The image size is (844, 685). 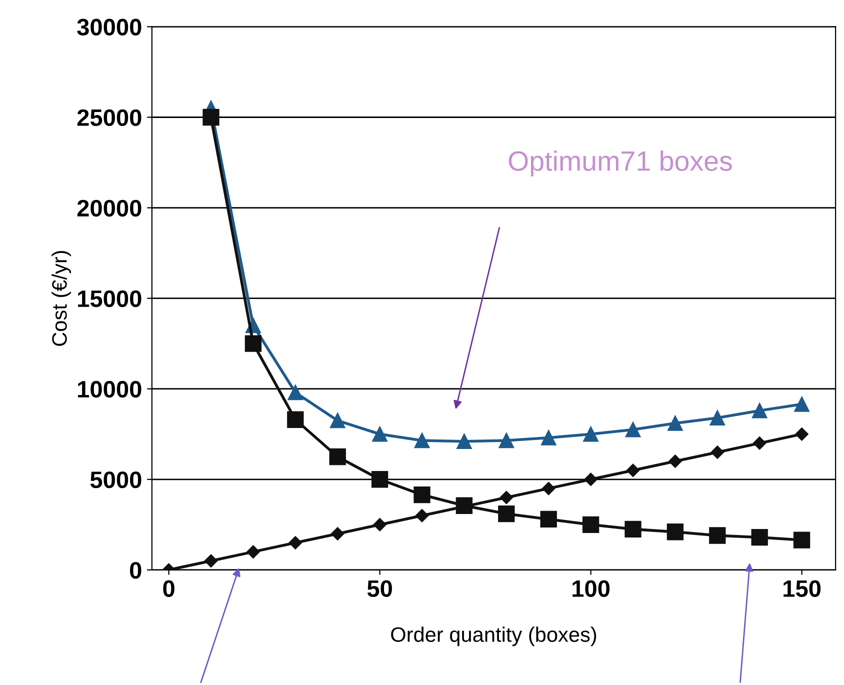 What do you see at coordinates (109, 208) in the screenshot?
I see `y-tick-label: 20000` at bounding box center [109, 208].